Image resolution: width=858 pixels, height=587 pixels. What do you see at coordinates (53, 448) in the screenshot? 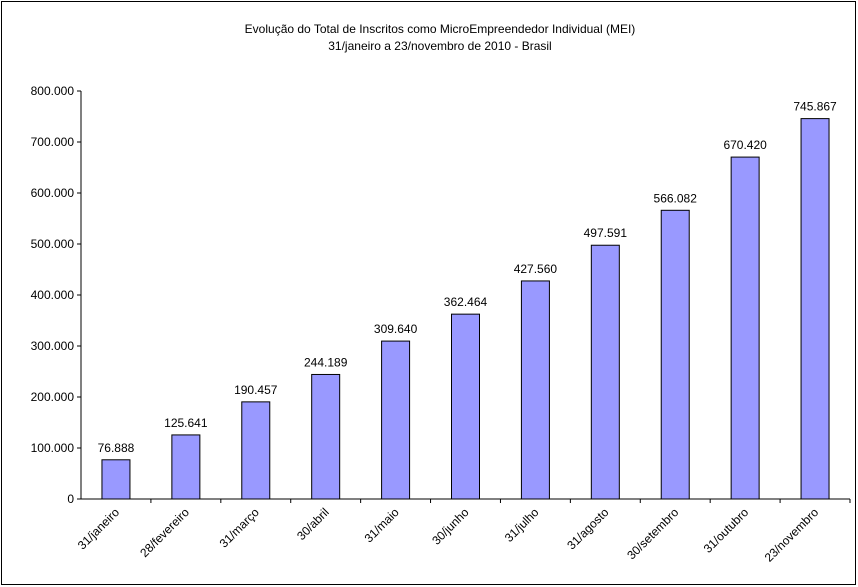
I see `y-tick-label: 100.000` at bounding box center [53, 448].